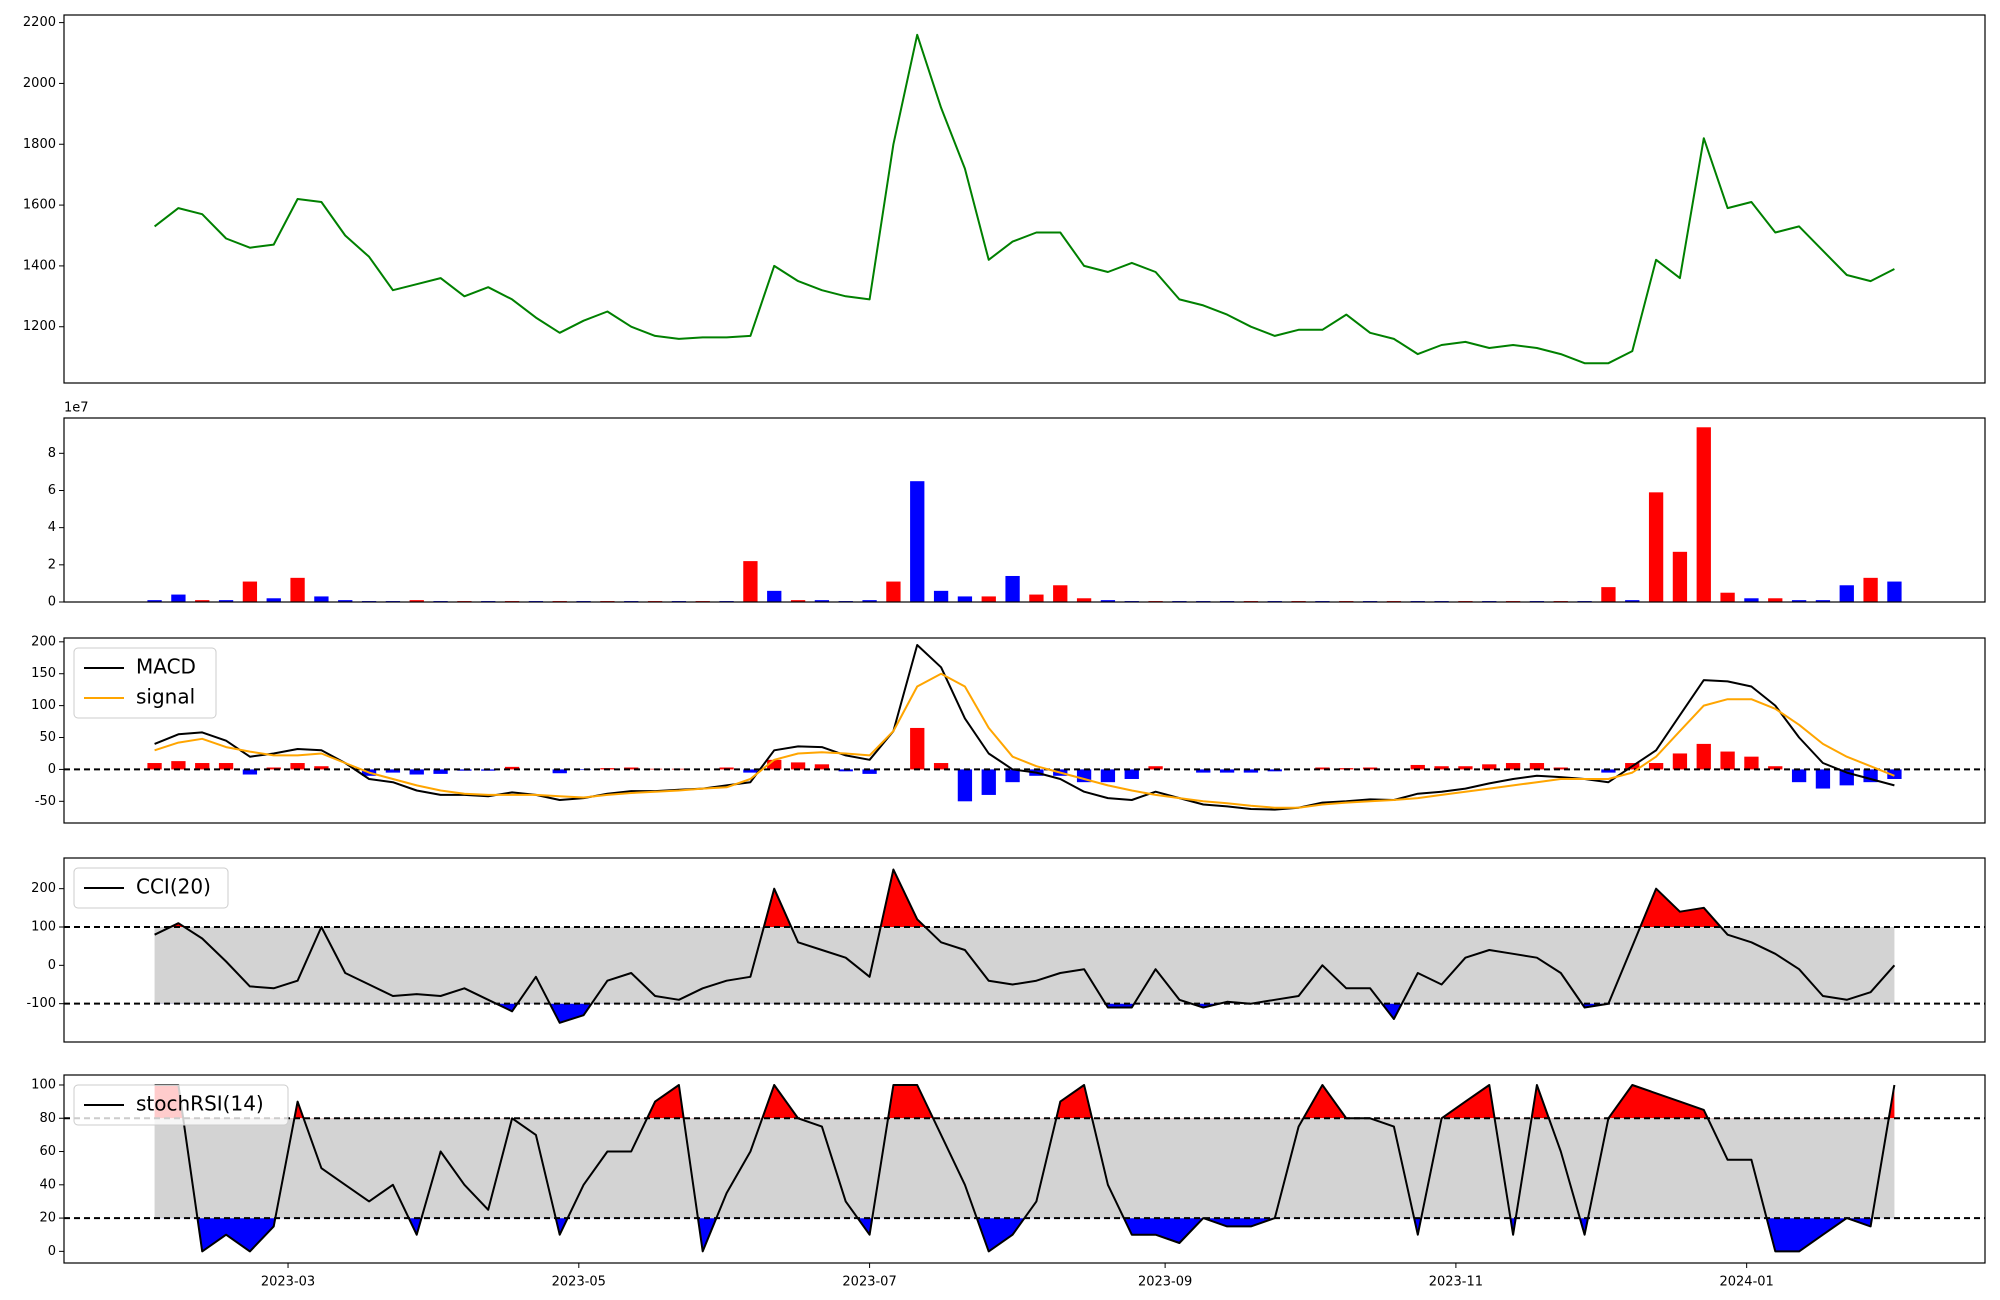  I want to click on y-tick-label: 2, so click(52, 564).